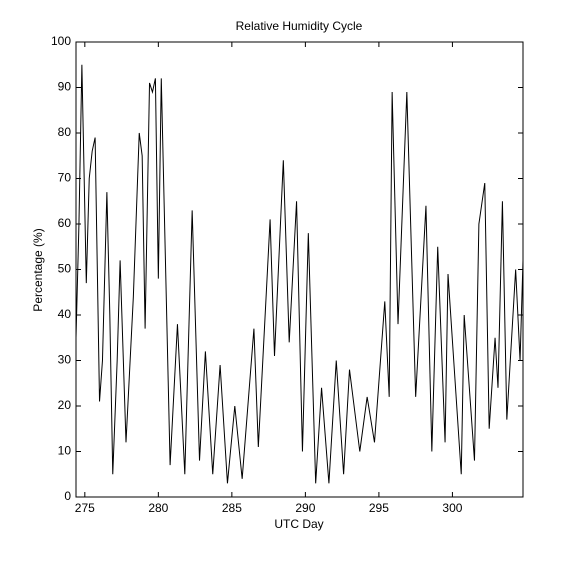  Describe the element at coordinates (65, 223) in the screenshot. I see `y-tick-label: 60` at that location.